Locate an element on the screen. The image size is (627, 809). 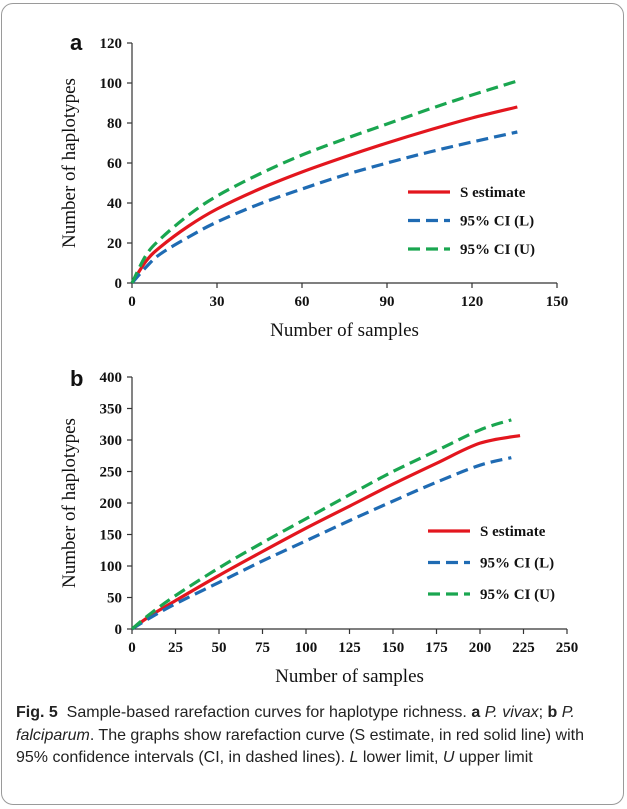
panel-a-legend-label: S estimate is located at coordinates (493, 193).